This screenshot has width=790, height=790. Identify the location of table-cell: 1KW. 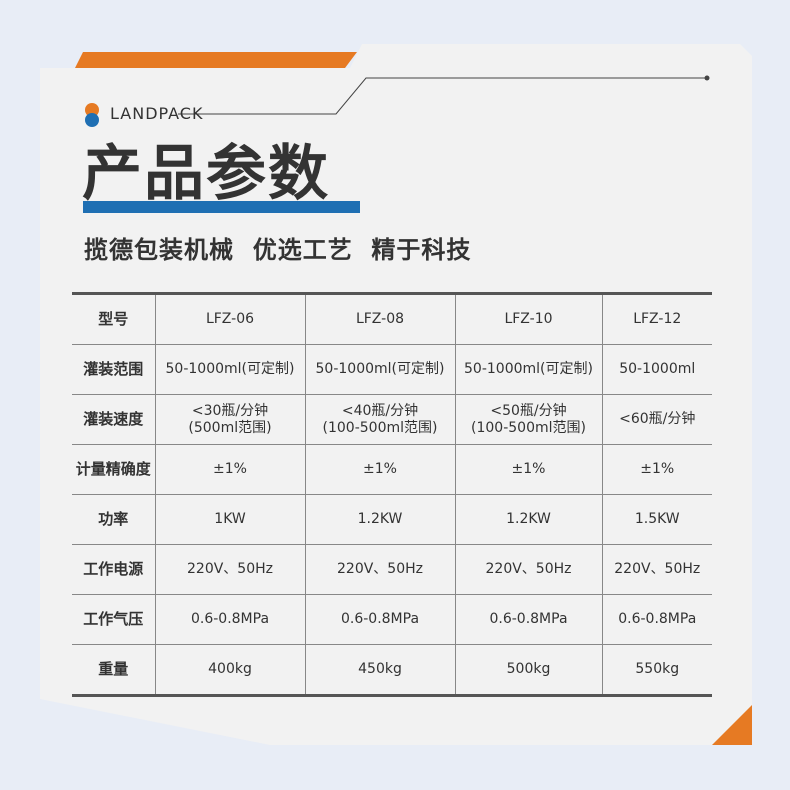
(230, 519).